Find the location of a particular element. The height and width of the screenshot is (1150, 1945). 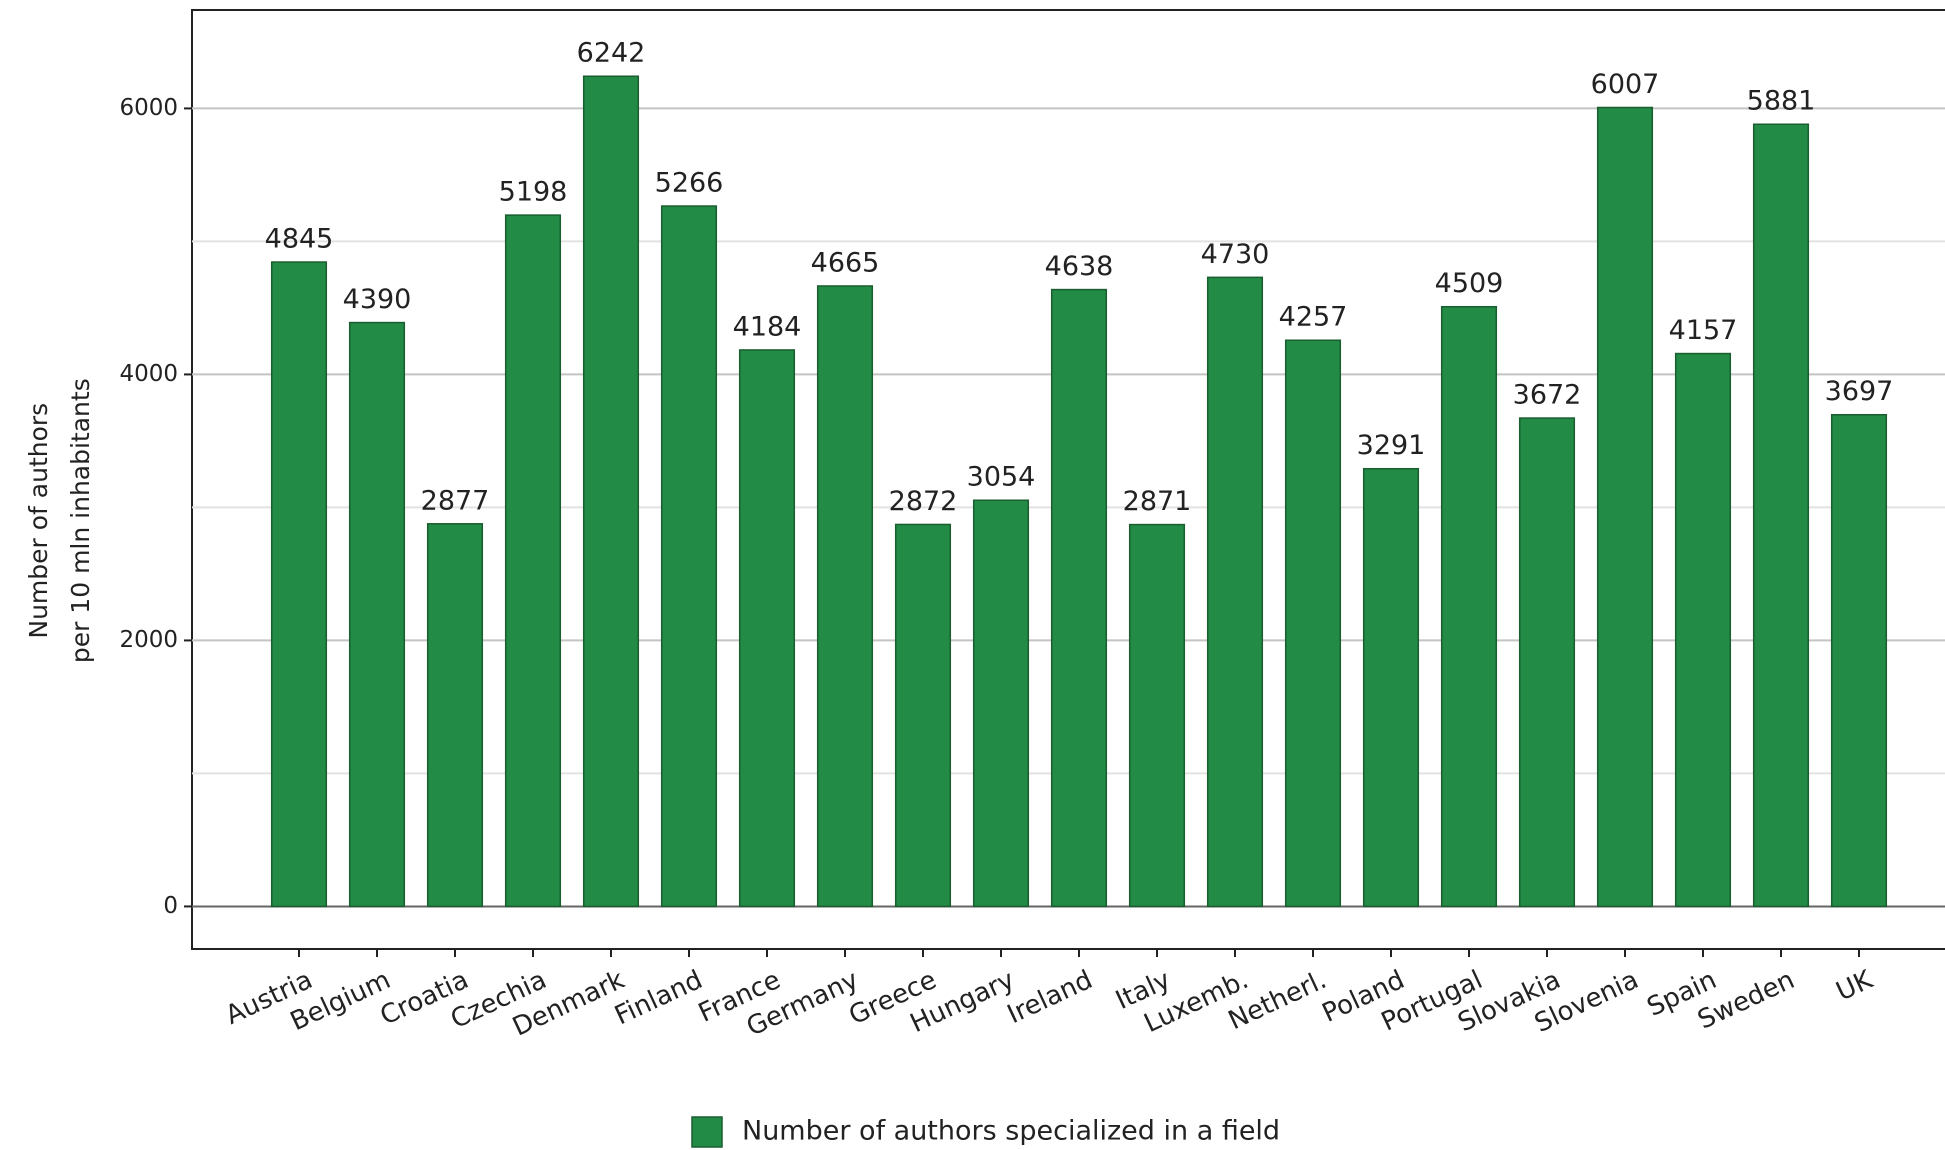

legend: Number of authors specialized in a field is located at coordinates (985, 1132).